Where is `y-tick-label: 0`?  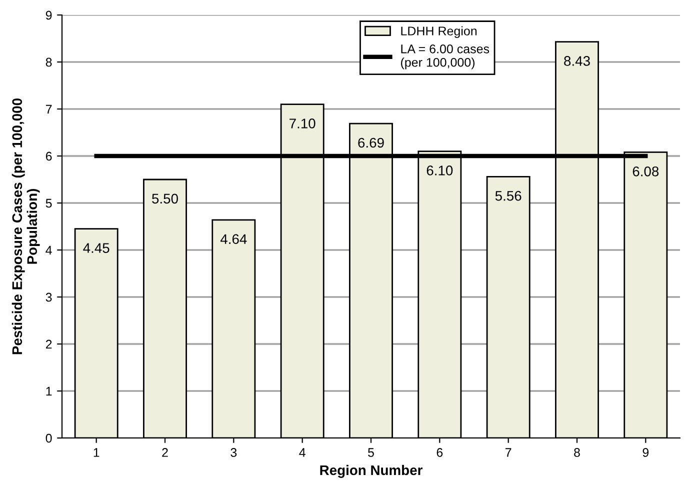
y-tick-label: 0 is located at coordinates (49, 438).